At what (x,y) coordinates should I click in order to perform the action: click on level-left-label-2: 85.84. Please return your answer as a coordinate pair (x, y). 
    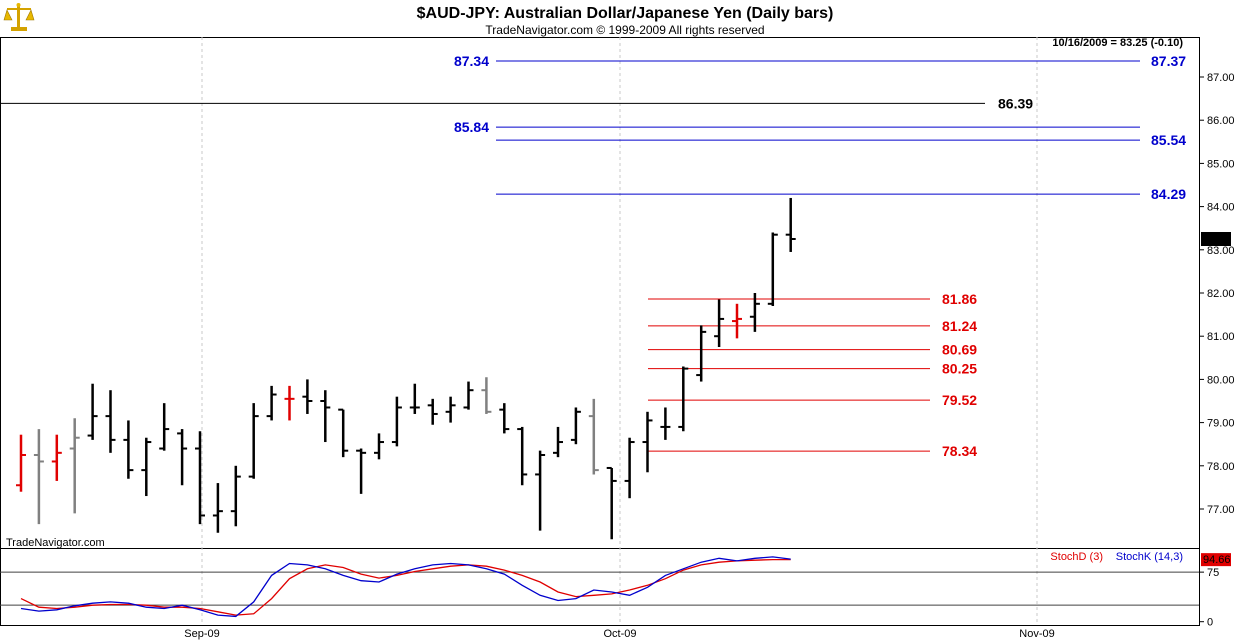
    Looking at the image, I should click on (471, 127).